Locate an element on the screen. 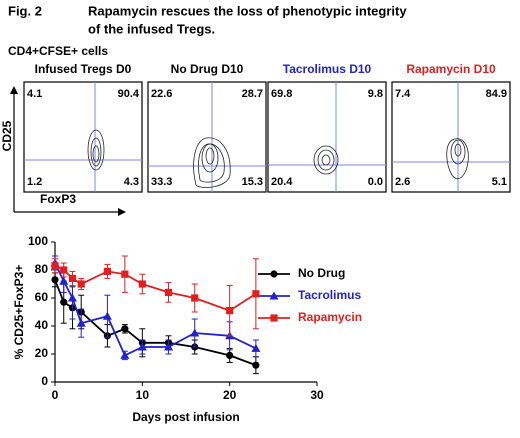 The image size is (520, 438). y-tick-label: 20 is located at coordinates (42, 353).